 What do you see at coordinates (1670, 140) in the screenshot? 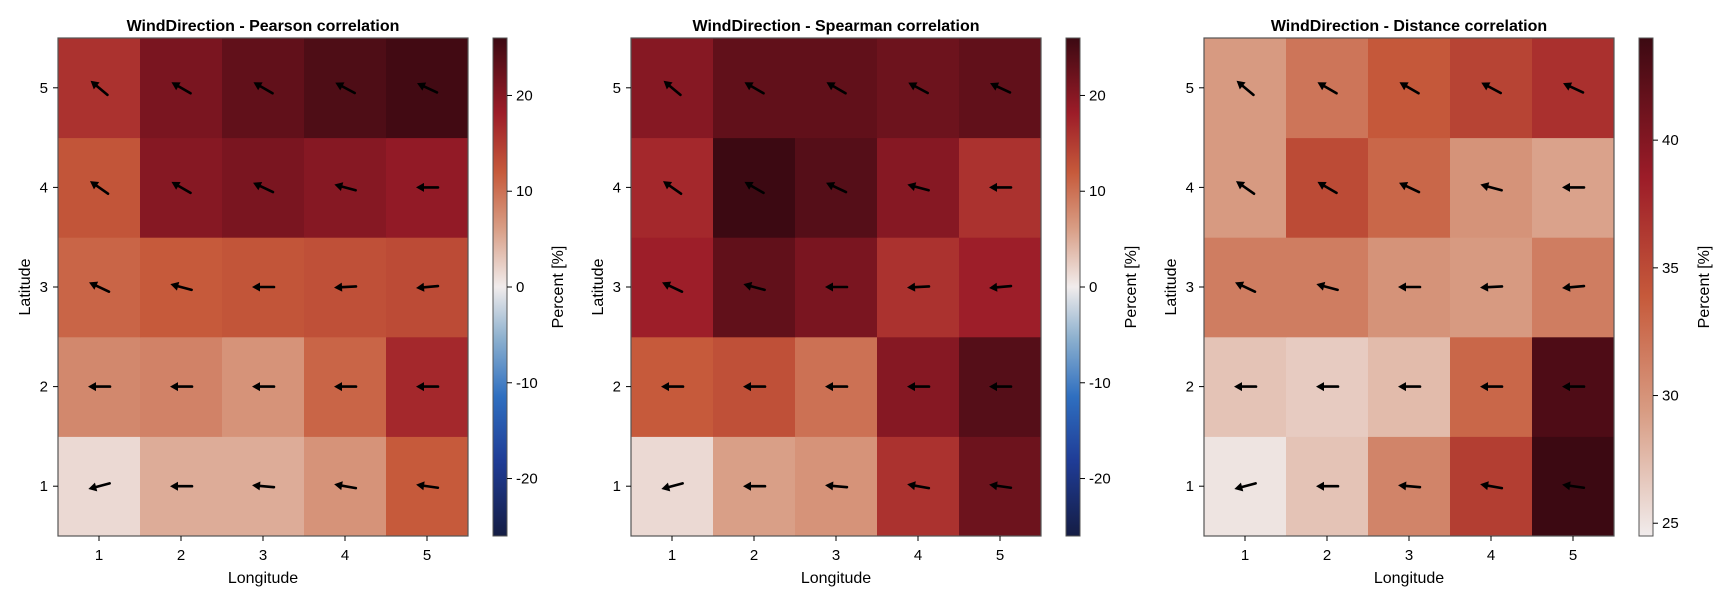
I see `colorbar-tick-label: 40` at bounding box center [1670, 140].